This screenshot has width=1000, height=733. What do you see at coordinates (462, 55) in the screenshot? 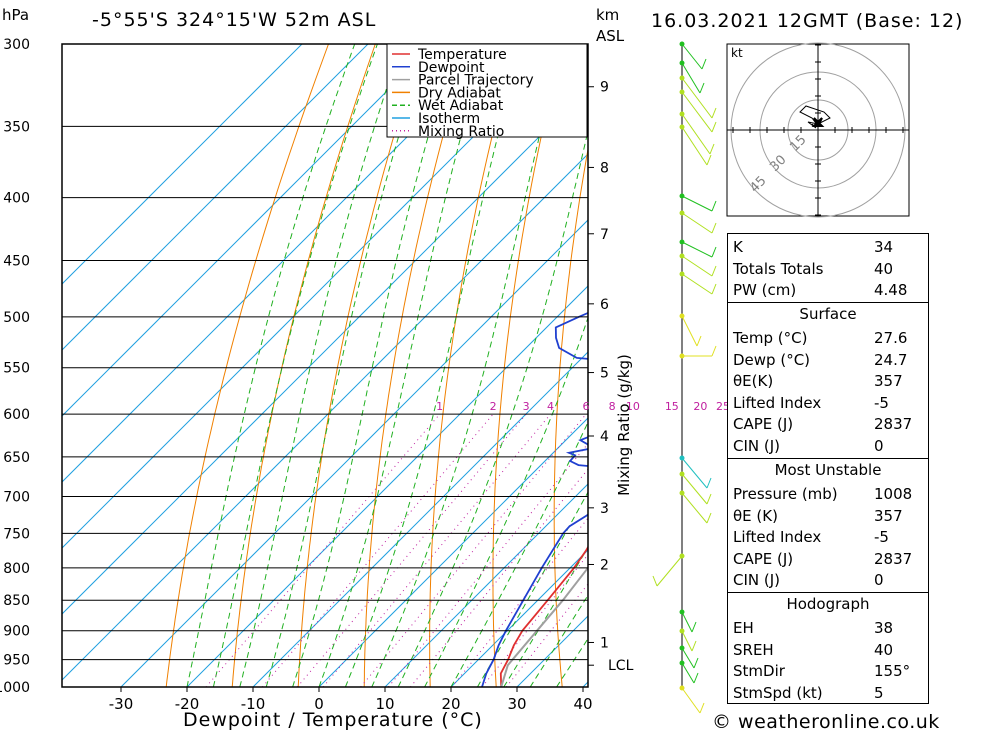
I see `legend-label: Temperature` at bounding box center [462, 55].